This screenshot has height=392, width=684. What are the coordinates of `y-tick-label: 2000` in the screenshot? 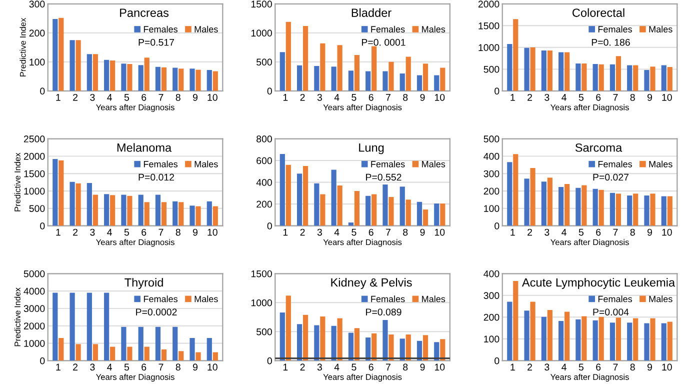 It's located at (489, 4).